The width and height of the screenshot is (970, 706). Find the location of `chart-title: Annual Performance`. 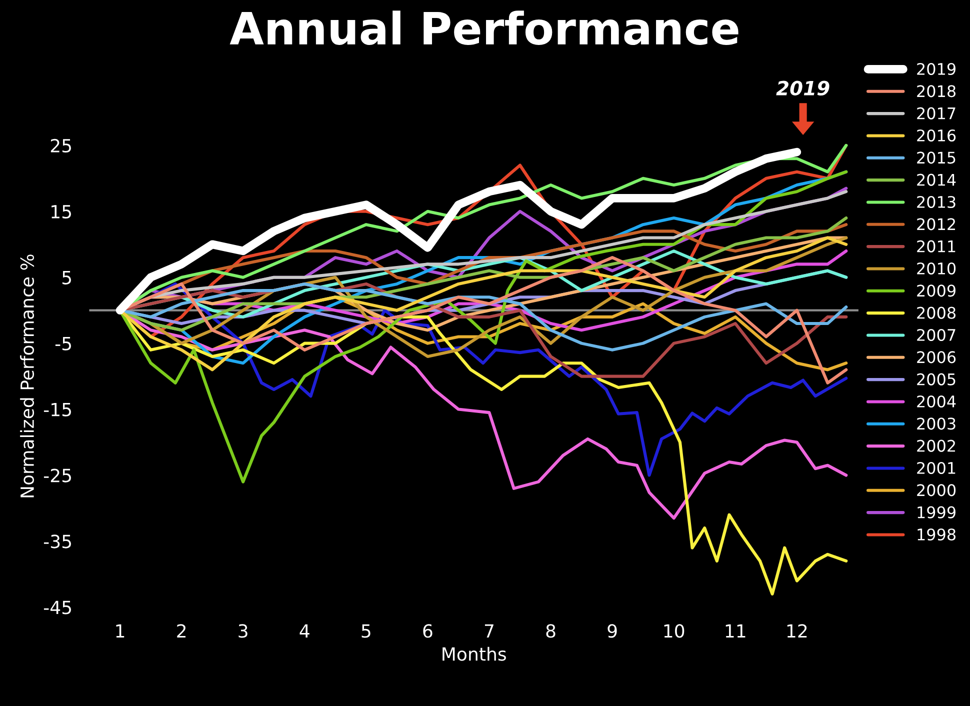

chart-title: Annual Performance is located at coordinates (484, 27).